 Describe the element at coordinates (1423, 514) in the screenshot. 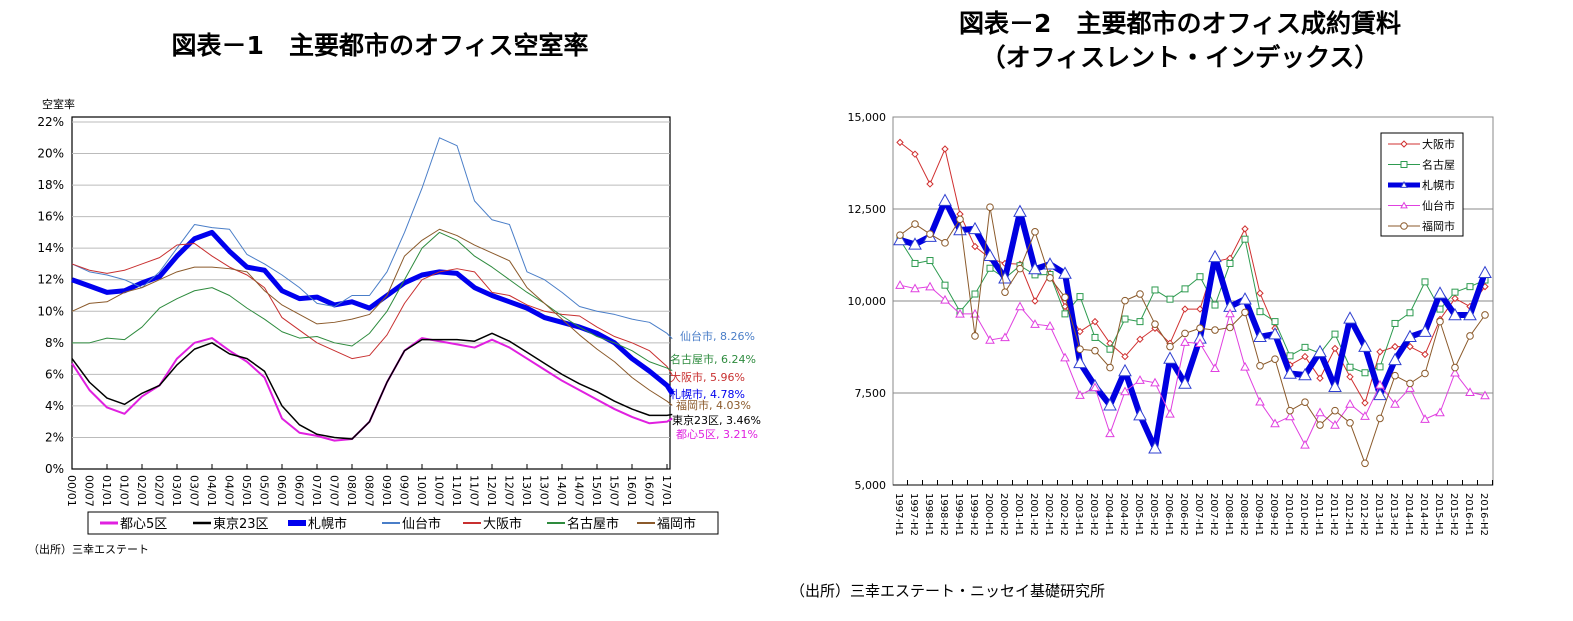

I see `x-tick-label: 2014-H2` at that location.